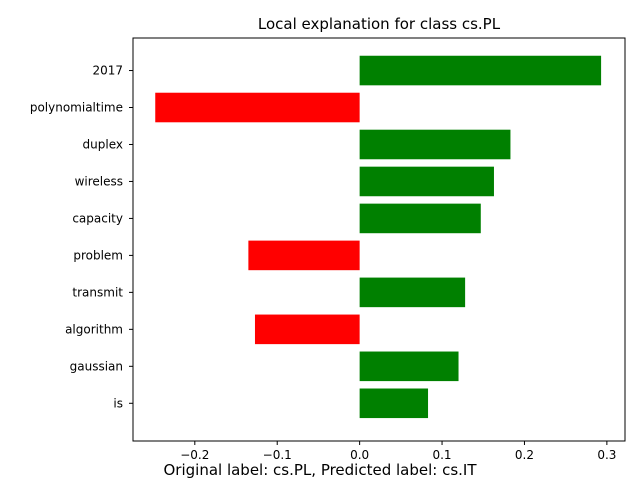  What do you see at coordinates (379, 24) in the screenshot?
I see `chart-title: Local explanation for class cs.PL` at bounding box center [379, 24].